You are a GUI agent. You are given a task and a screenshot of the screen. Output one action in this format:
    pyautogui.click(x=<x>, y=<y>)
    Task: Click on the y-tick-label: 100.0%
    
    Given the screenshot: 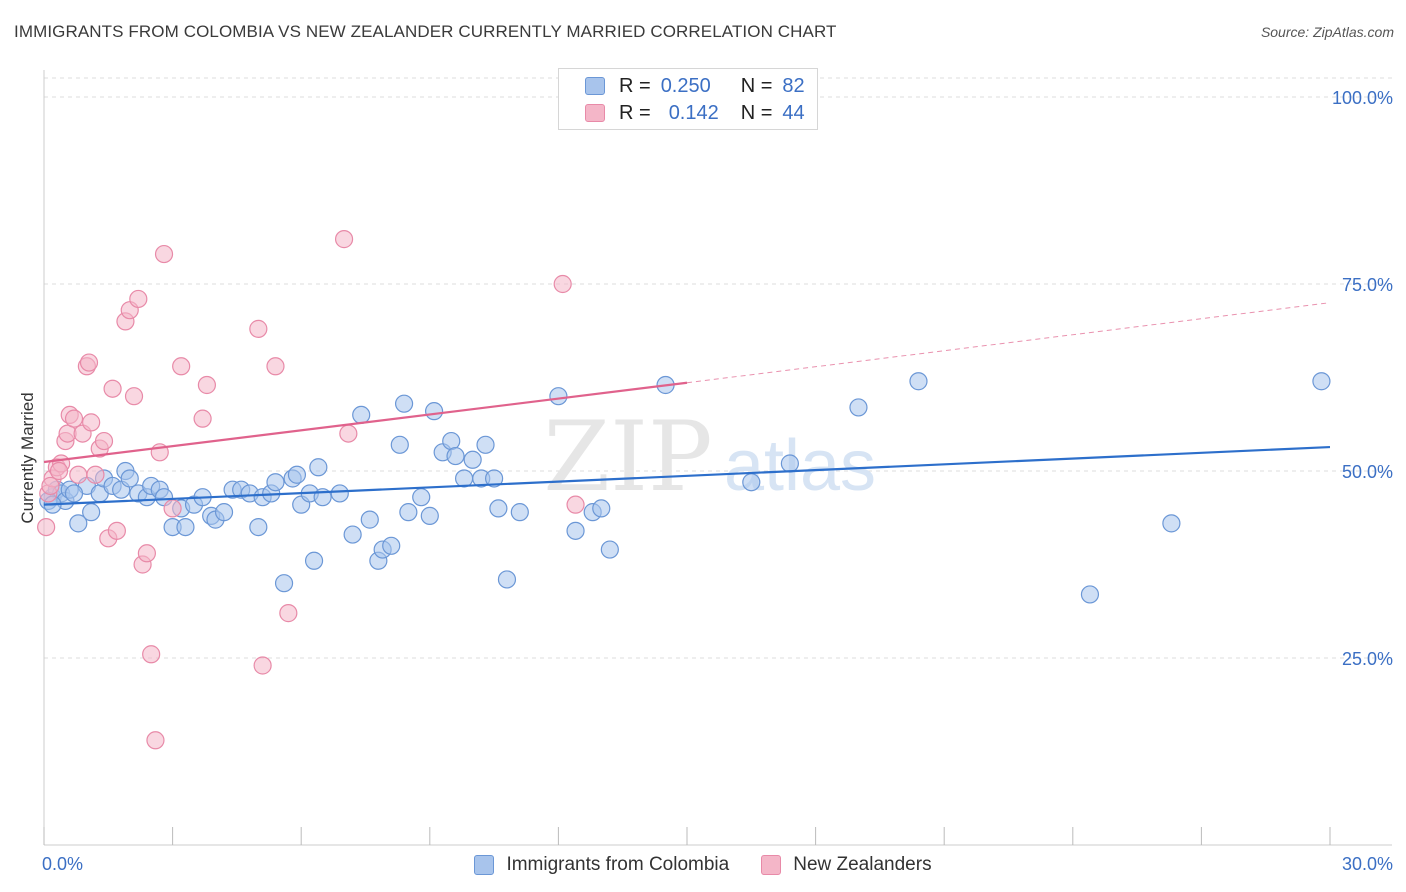 What is the action you would take?
    pyautogui.click(x=1362, y=98)
    